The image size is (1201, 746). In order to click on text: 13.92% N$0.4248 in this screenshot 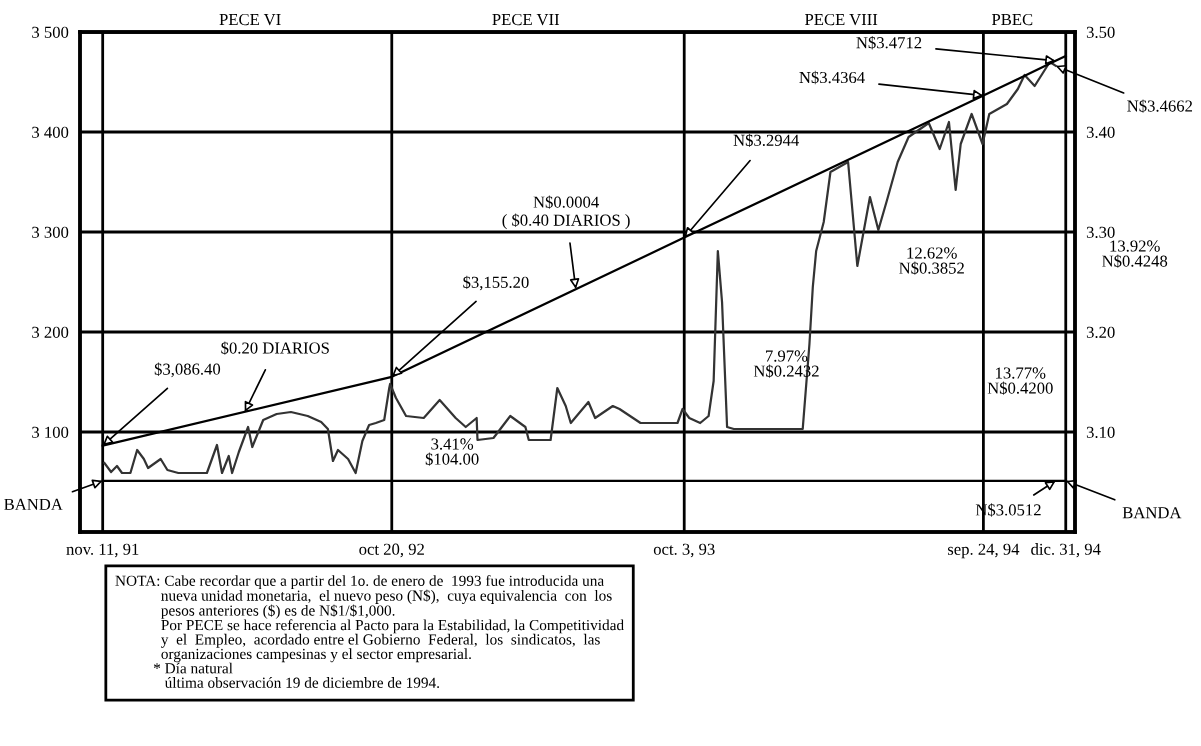, I will do `click(1135, 254)`.